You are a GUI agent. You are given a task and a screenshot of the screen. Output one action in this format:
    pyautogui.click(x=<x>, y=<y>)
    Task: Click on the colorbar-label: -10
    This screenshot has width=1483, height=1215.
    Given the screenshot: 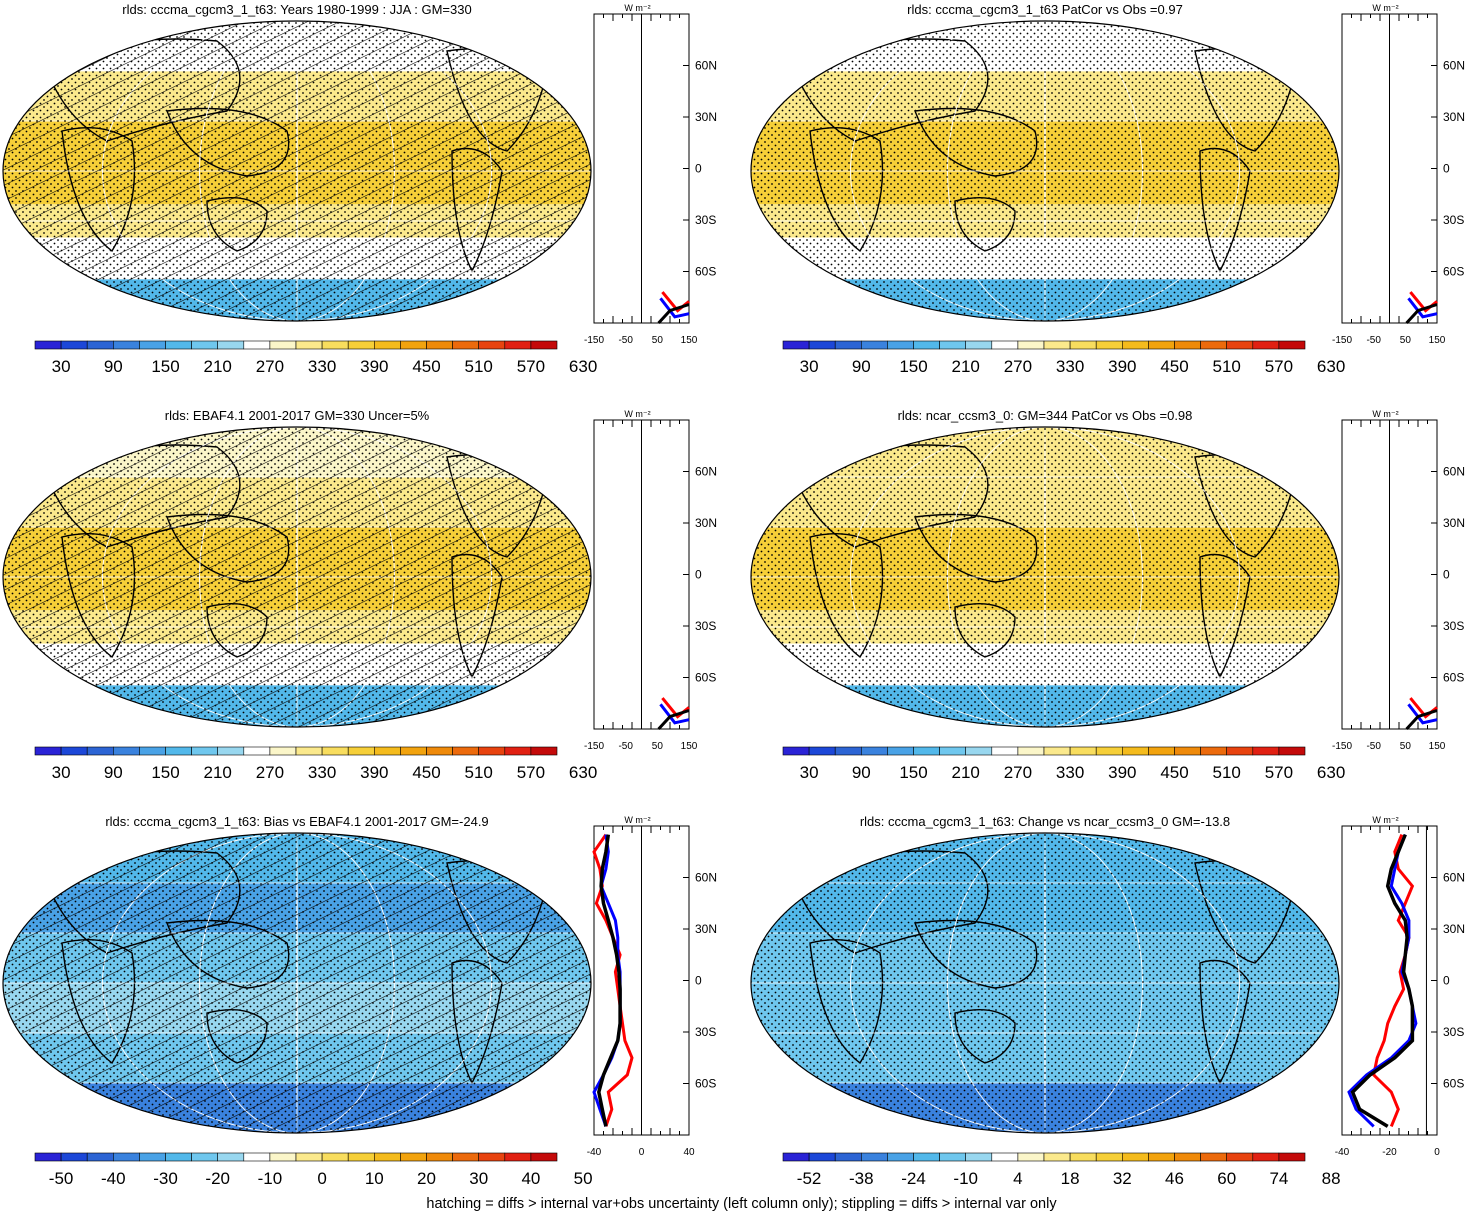 What is the action you would take?
    pyautogui.click(x=270, y=1178)
    